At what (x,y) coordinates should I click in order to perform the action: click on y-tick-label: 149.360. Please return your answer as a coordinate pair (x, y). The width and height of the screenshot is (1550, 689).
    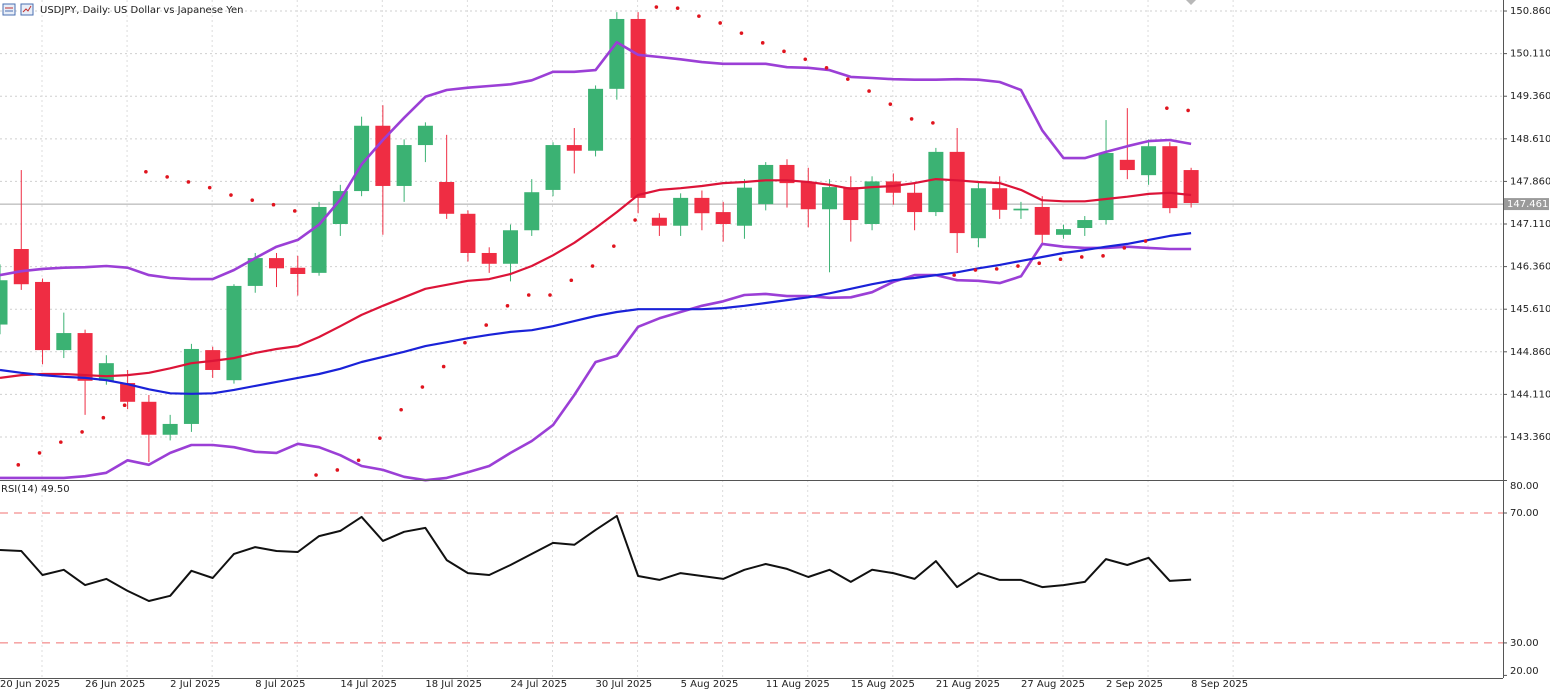
    Looking at the image, I should click on (1530, 96).